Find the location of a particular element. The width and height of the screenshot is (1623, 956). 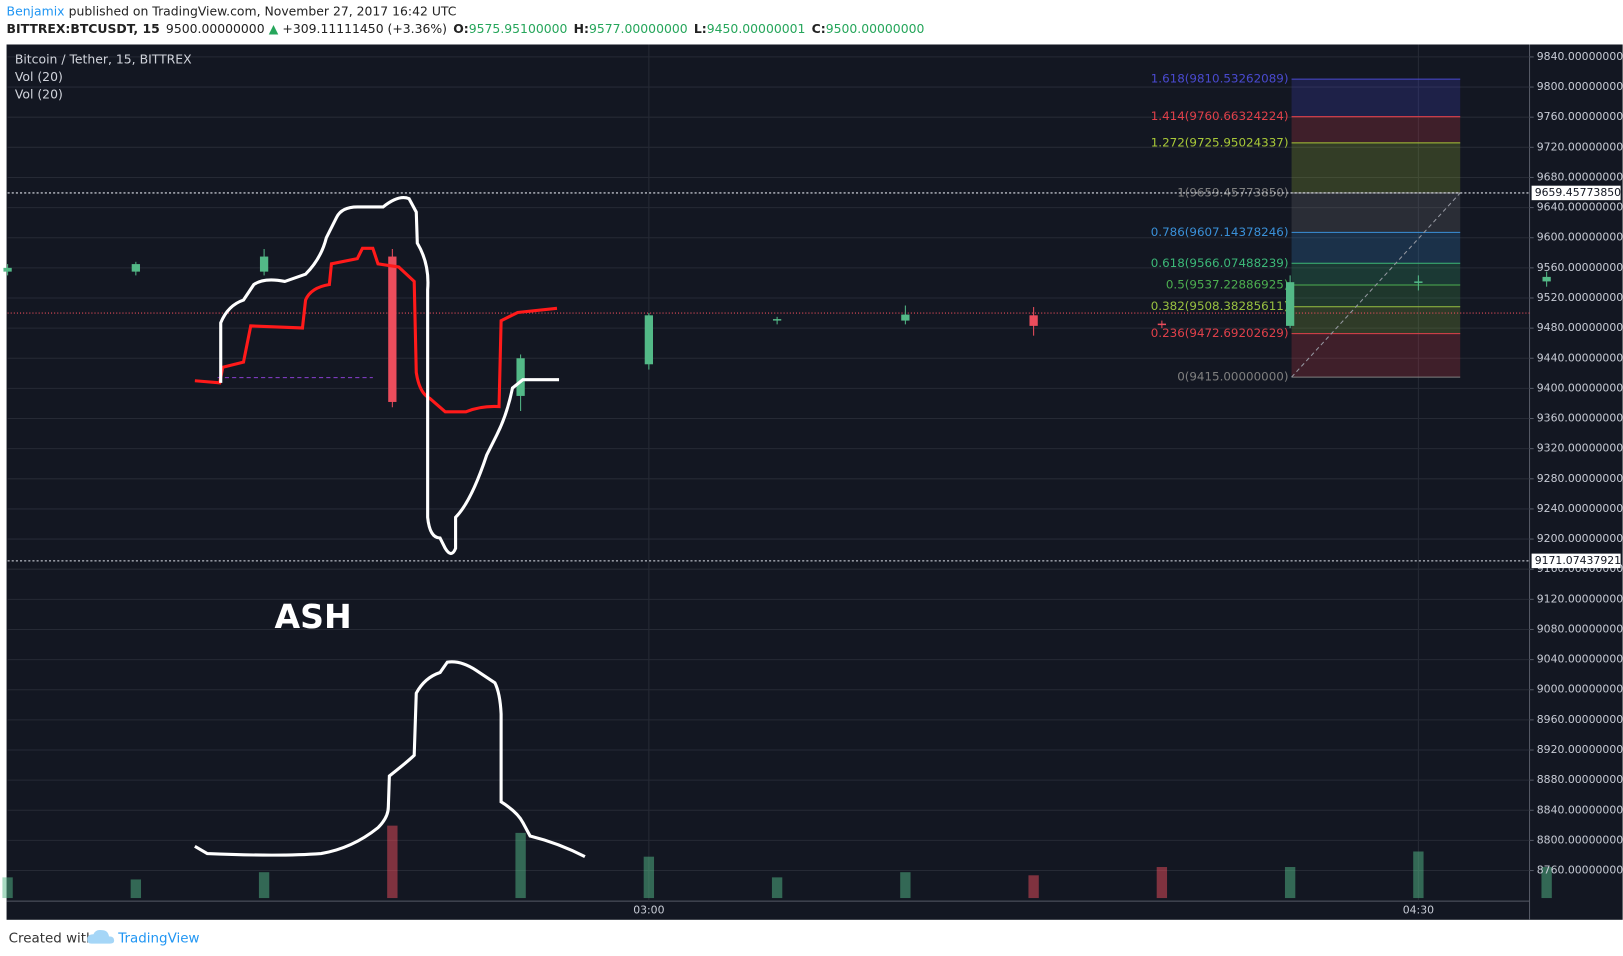

ohlc-label: L: is located at coordinates (700, 27).